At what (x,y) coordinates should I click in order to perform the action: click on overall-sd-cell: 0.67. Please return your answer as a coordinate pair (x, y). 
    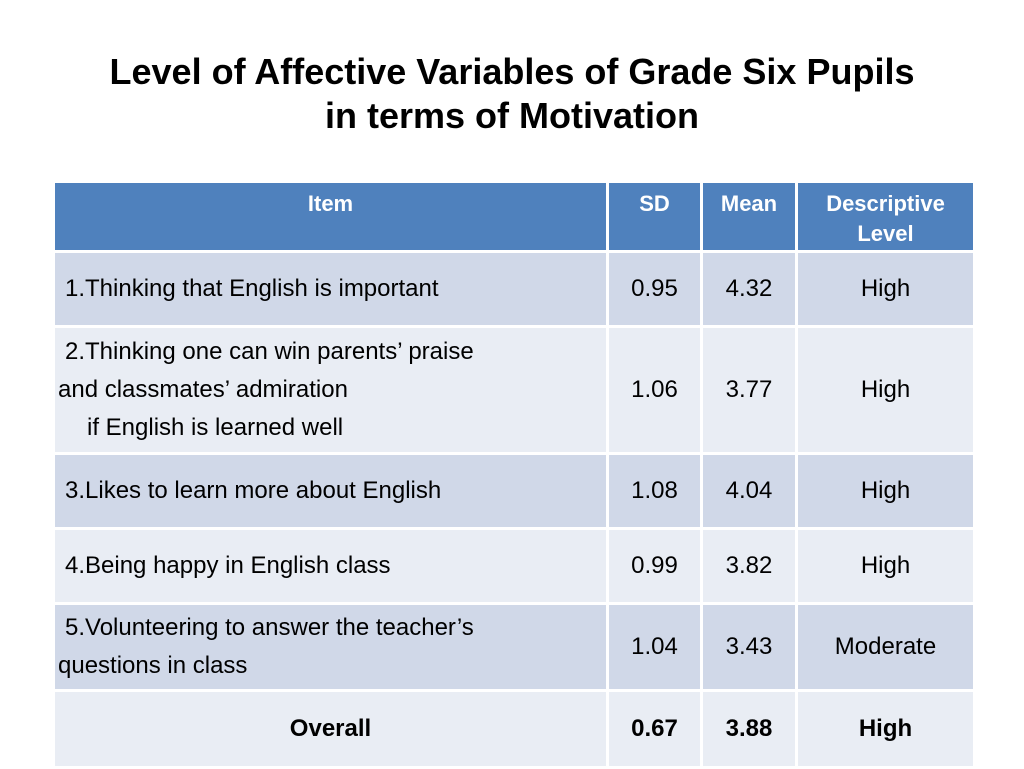
    Looking at the image, I should click on (654, 729).